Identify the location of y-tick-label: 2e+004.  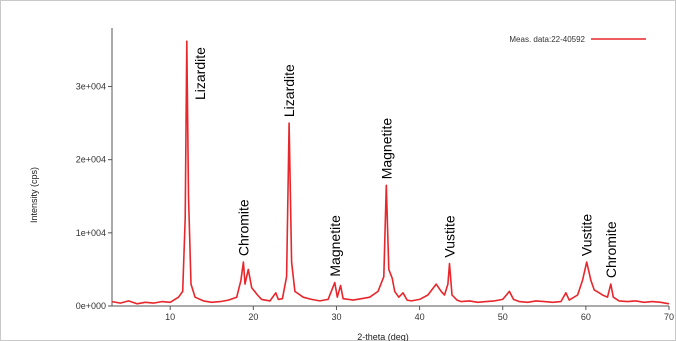
(91, 160).